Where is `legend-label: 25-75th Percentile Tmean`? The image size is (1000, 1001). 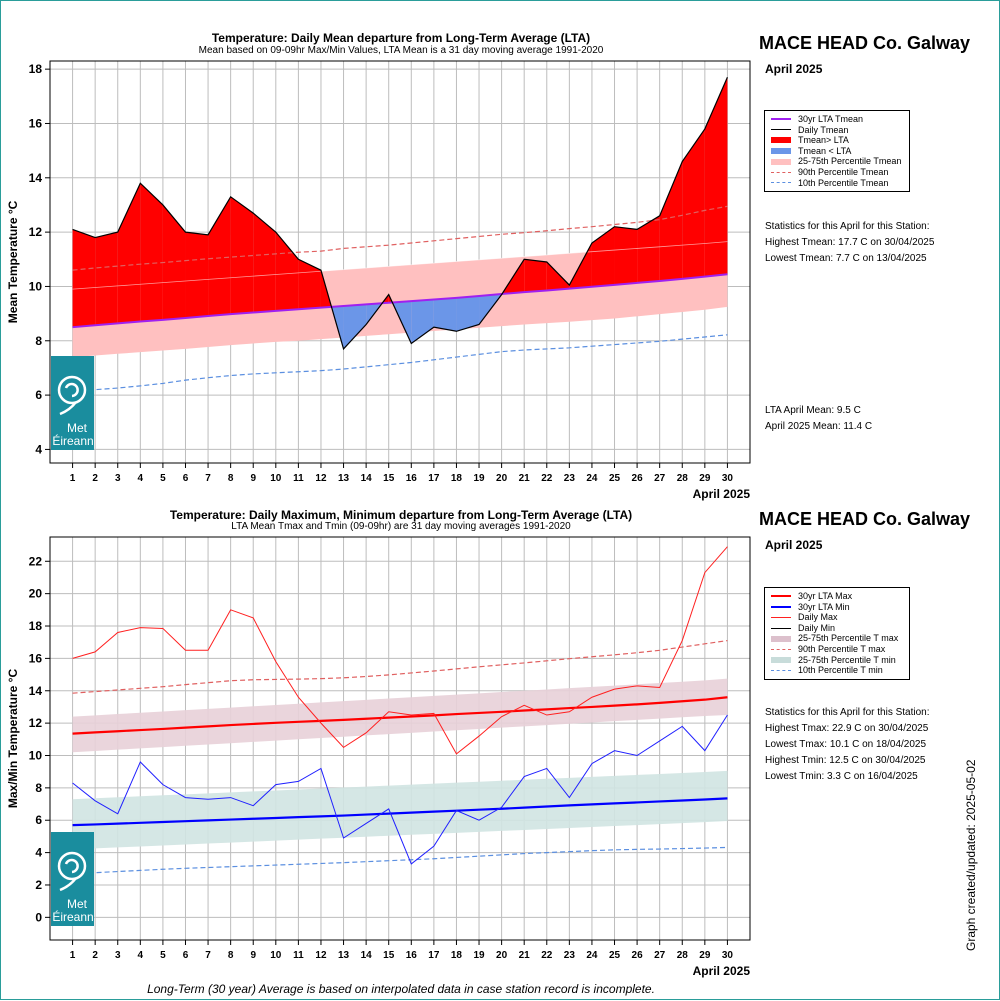 legend-label: 25-75th Percentile Tmean is located at coordinates (849, 161).